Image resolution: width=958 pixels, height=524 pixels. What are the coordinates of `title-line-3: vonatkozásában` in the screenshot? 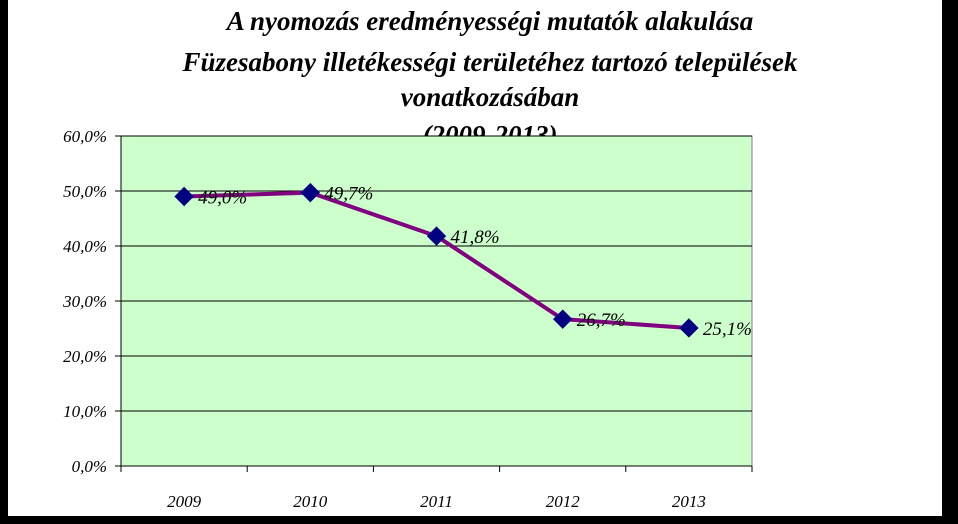 It's located at (490, 97).